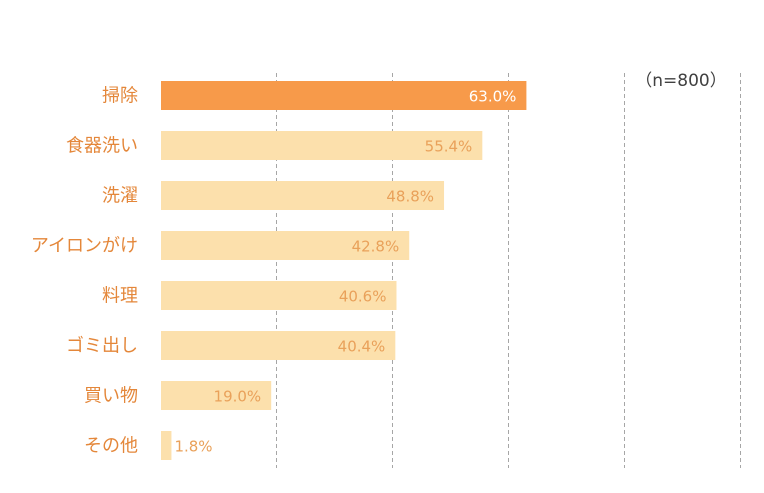 The image size is (764, 493). What do you see at coordinates (84, 246) in the screenshot?
I see `category-label: アイロンがけ` at bounding box center [84, 246].